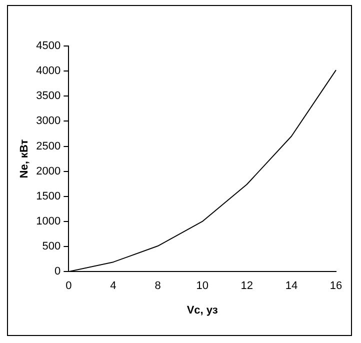  I want to click on x-tick-label: 4, so click(113, 286).